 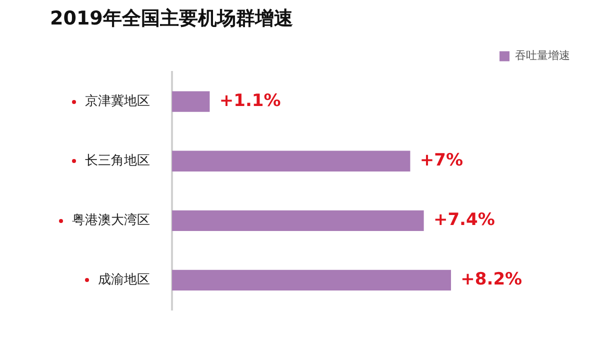 What do you see at coordinates (171, 18) in the screenshot?
I see `chart-title: 2019年全国主要机场群增速` at bounding box center [171, 18].